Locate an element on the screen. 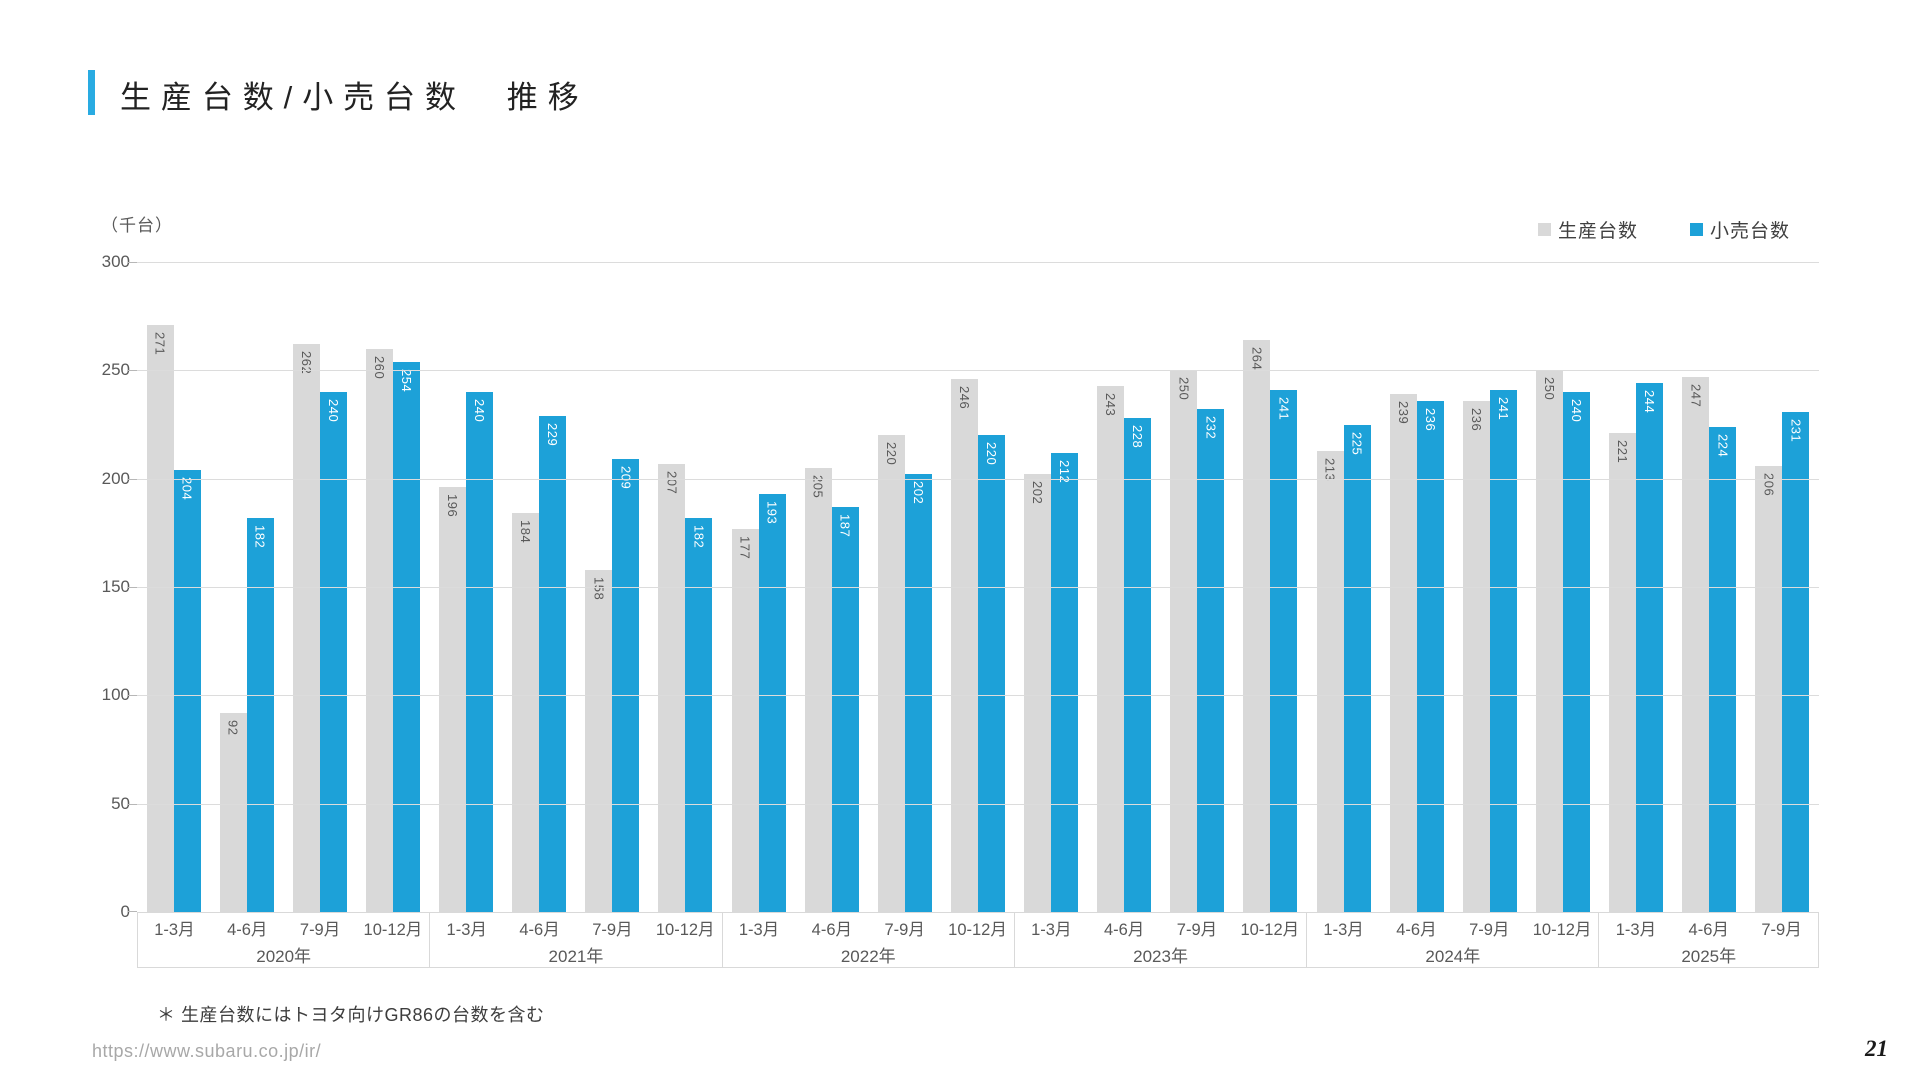 The image size is (1920, 1080). y-tick-label: 250 is located at coordinates (115, 370).